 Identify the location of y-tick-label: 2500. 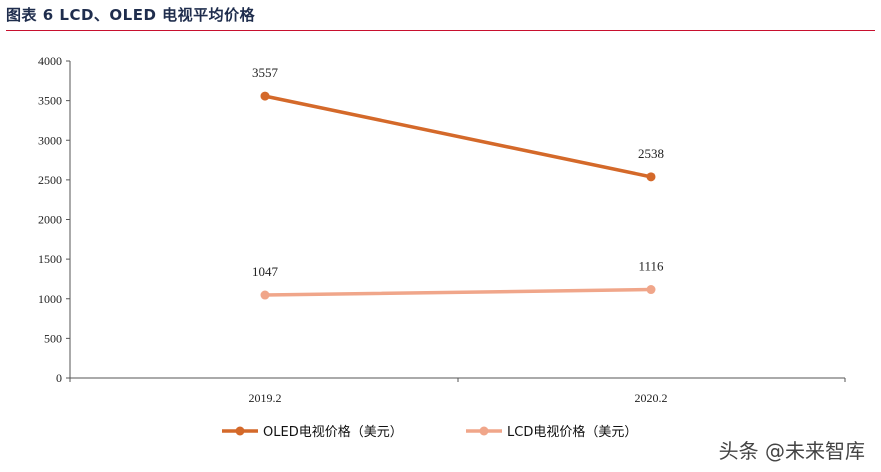
(50, 180).